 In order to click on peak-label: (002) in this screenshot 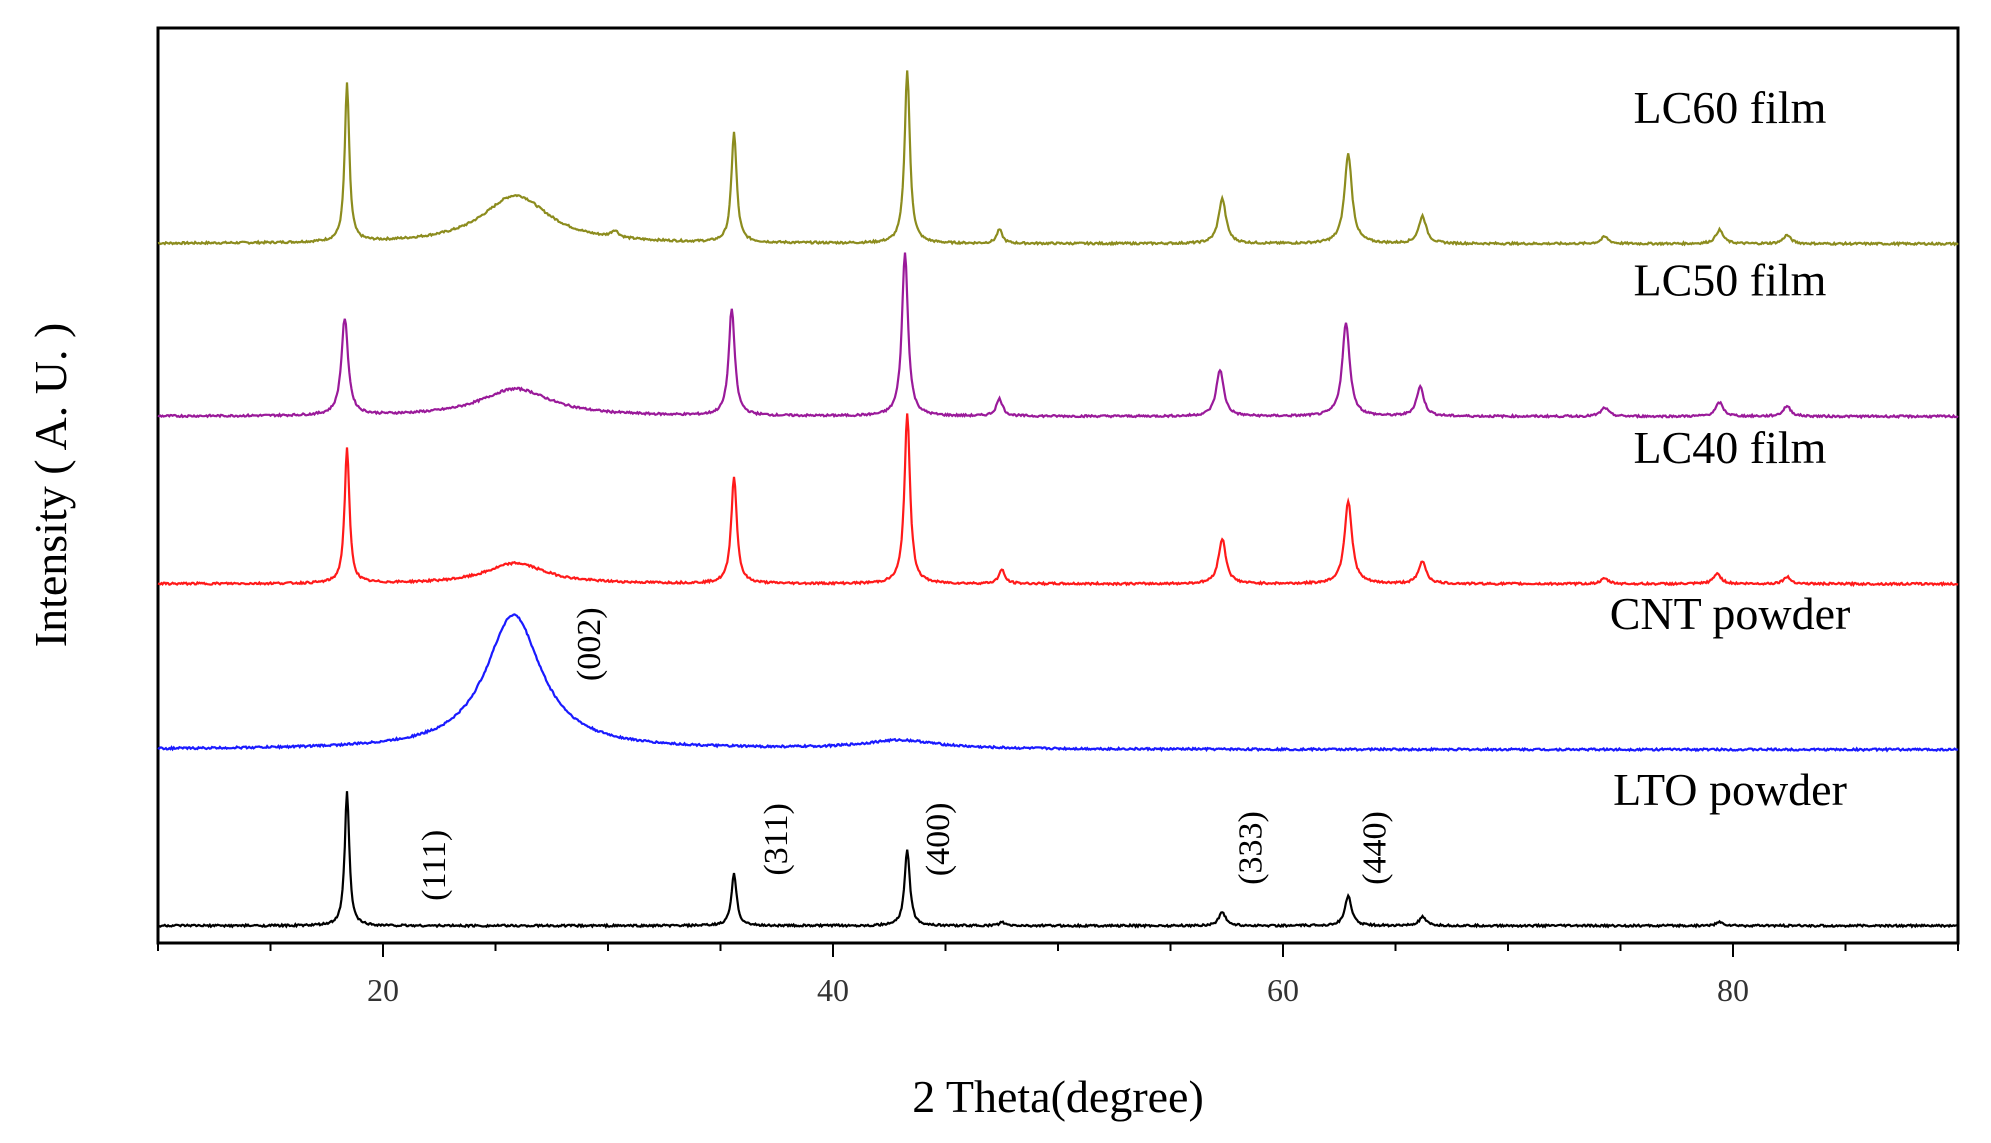, I will do `click(589, 644)`.